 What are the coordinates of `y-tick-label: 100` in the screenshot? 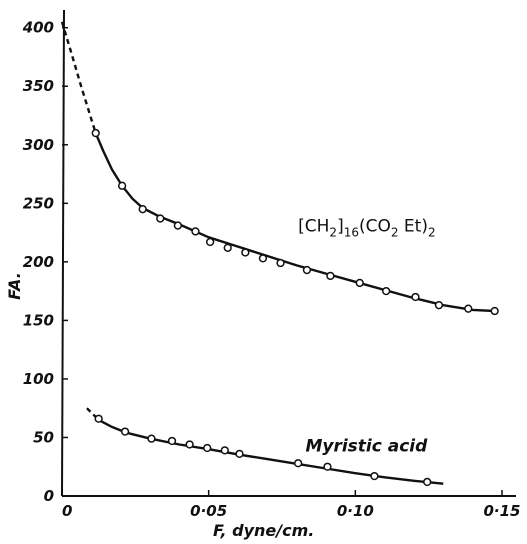 It's located at (38, 379).